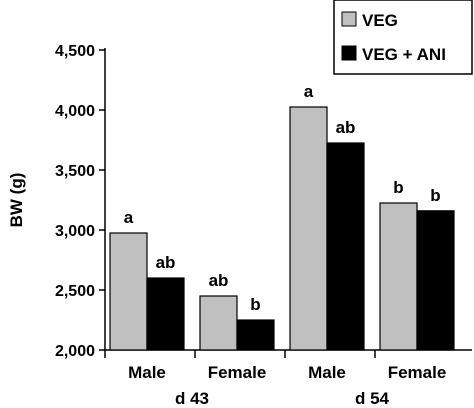  What do you see at coordinates (75, 231) in the screenshot?
I see `y-tick-label: 3,000` at bounding box center [75, 231].